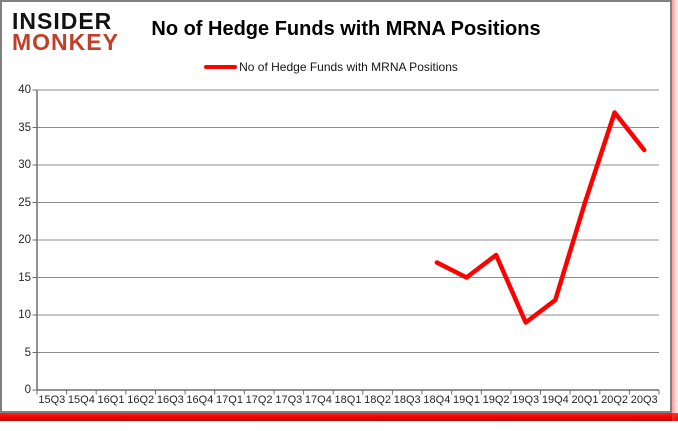 This screenshot has height=431, width=678. What do you see at coordinates (318, 400) in the screenshot?
I see `x-axis-label: 17Q4` at bounding box center [318, 400].